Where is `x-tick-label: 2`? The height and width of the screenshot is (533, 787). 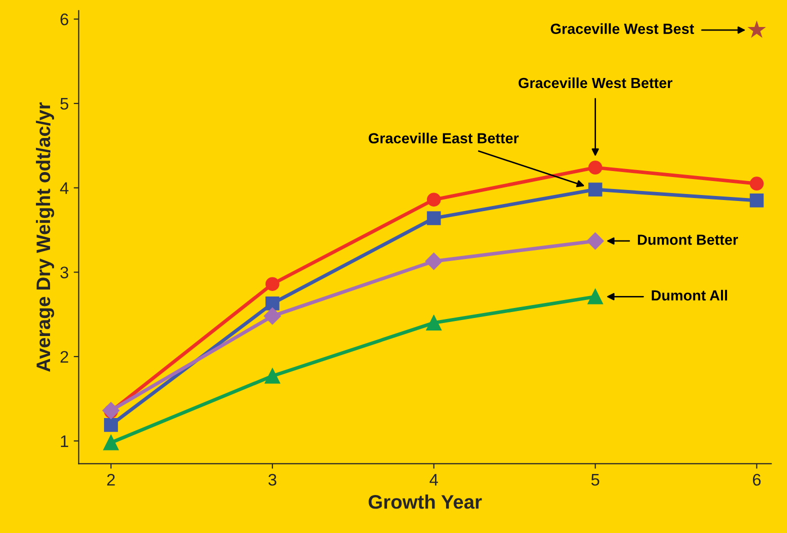 x-tick-label: 2 is located at coordinates (111, 480).